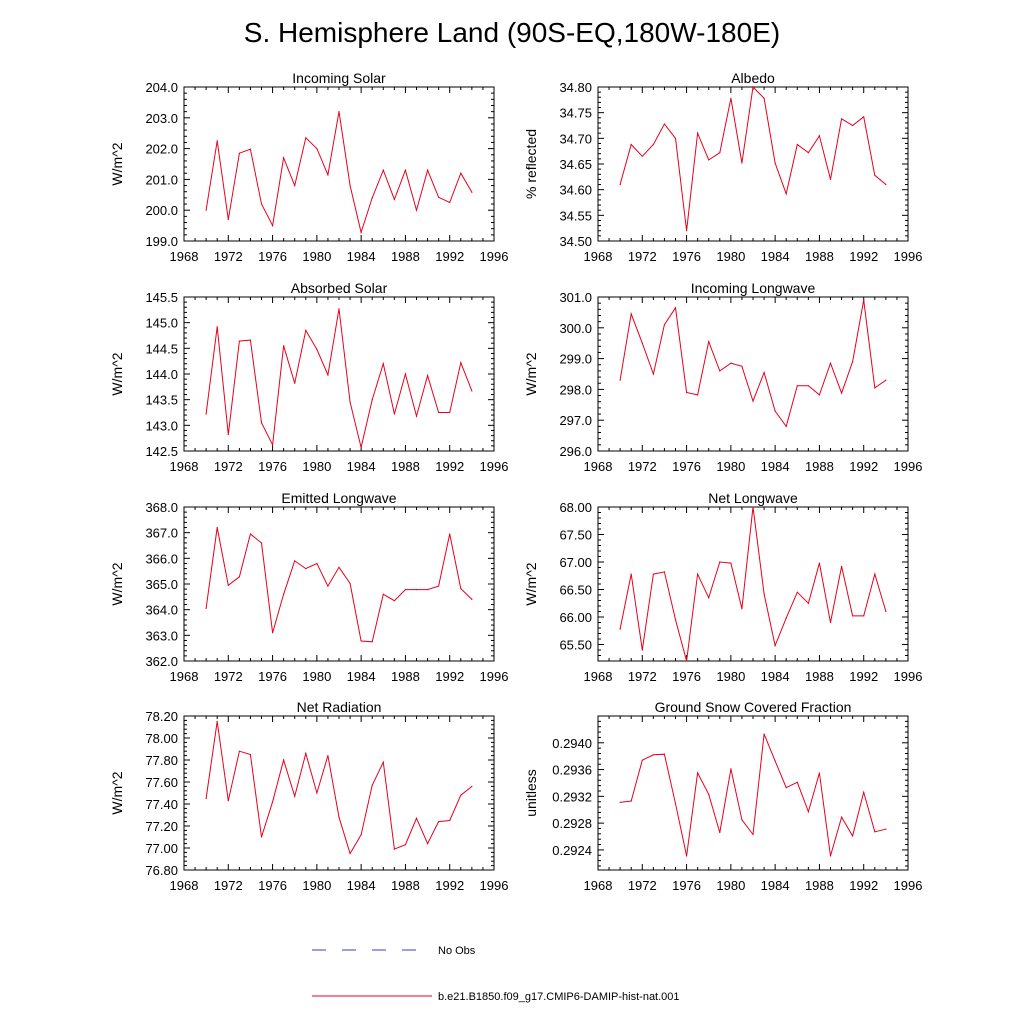 This screenshot has width=1024, height=1024. I want to click on y-tick-label: 0.2924, so click(572, 850).